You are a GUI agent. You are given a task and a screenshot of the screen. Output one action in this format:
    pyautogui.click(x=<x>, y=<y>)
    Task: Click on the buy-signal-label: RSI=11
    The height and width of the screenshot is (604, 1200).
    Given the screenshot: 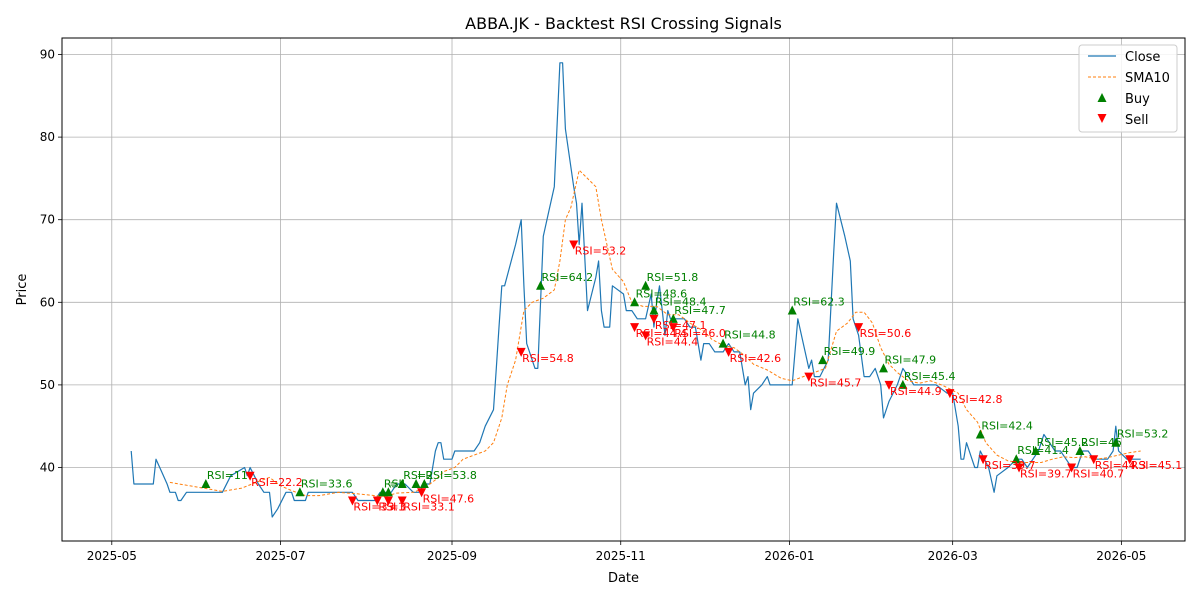 What is the action you would take?
    pyautogui.click(x=227, y=475)
    